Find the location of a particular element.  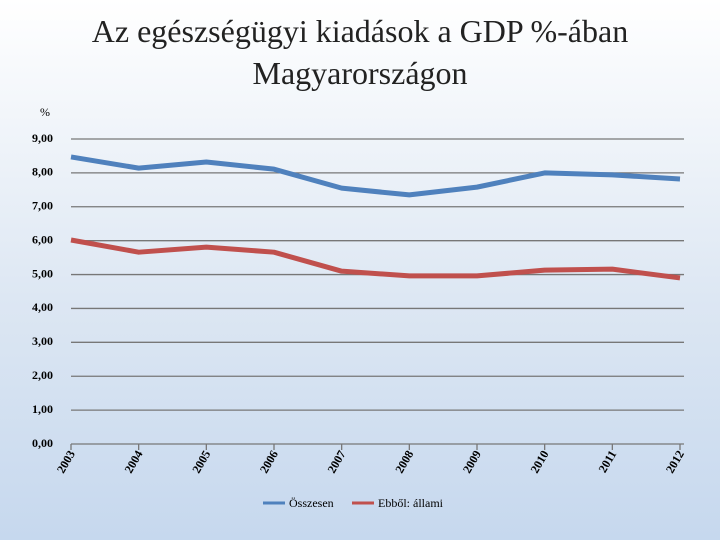

y-tick-label: 7,00 is located at coordinates (42, 206).